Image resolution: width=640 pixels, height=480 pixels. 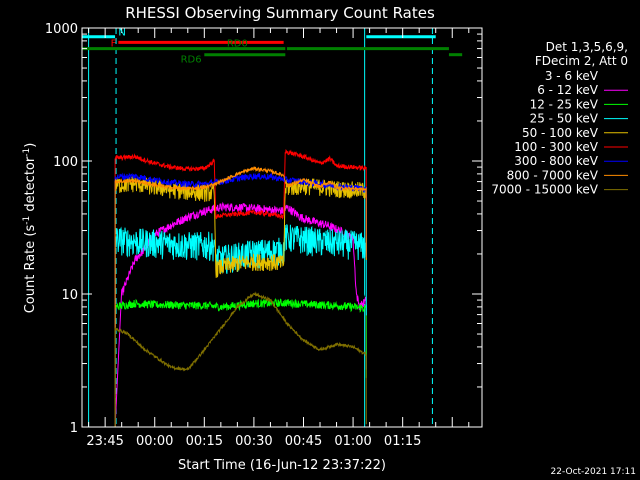 I want to click on x-tick-label: 01:00, so click(x=352, y=441).